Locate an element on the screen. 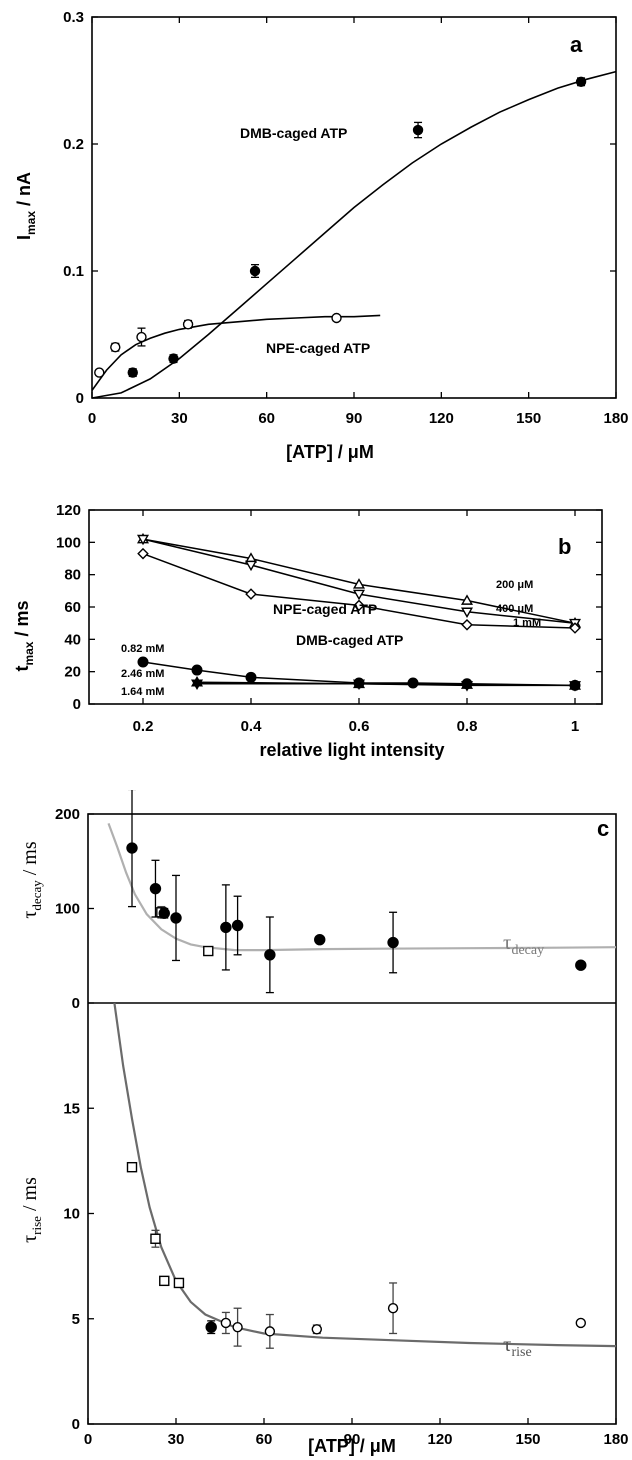 The image size is (632, 1460). panel-b-letter: b is located at coordinates (564, 546).